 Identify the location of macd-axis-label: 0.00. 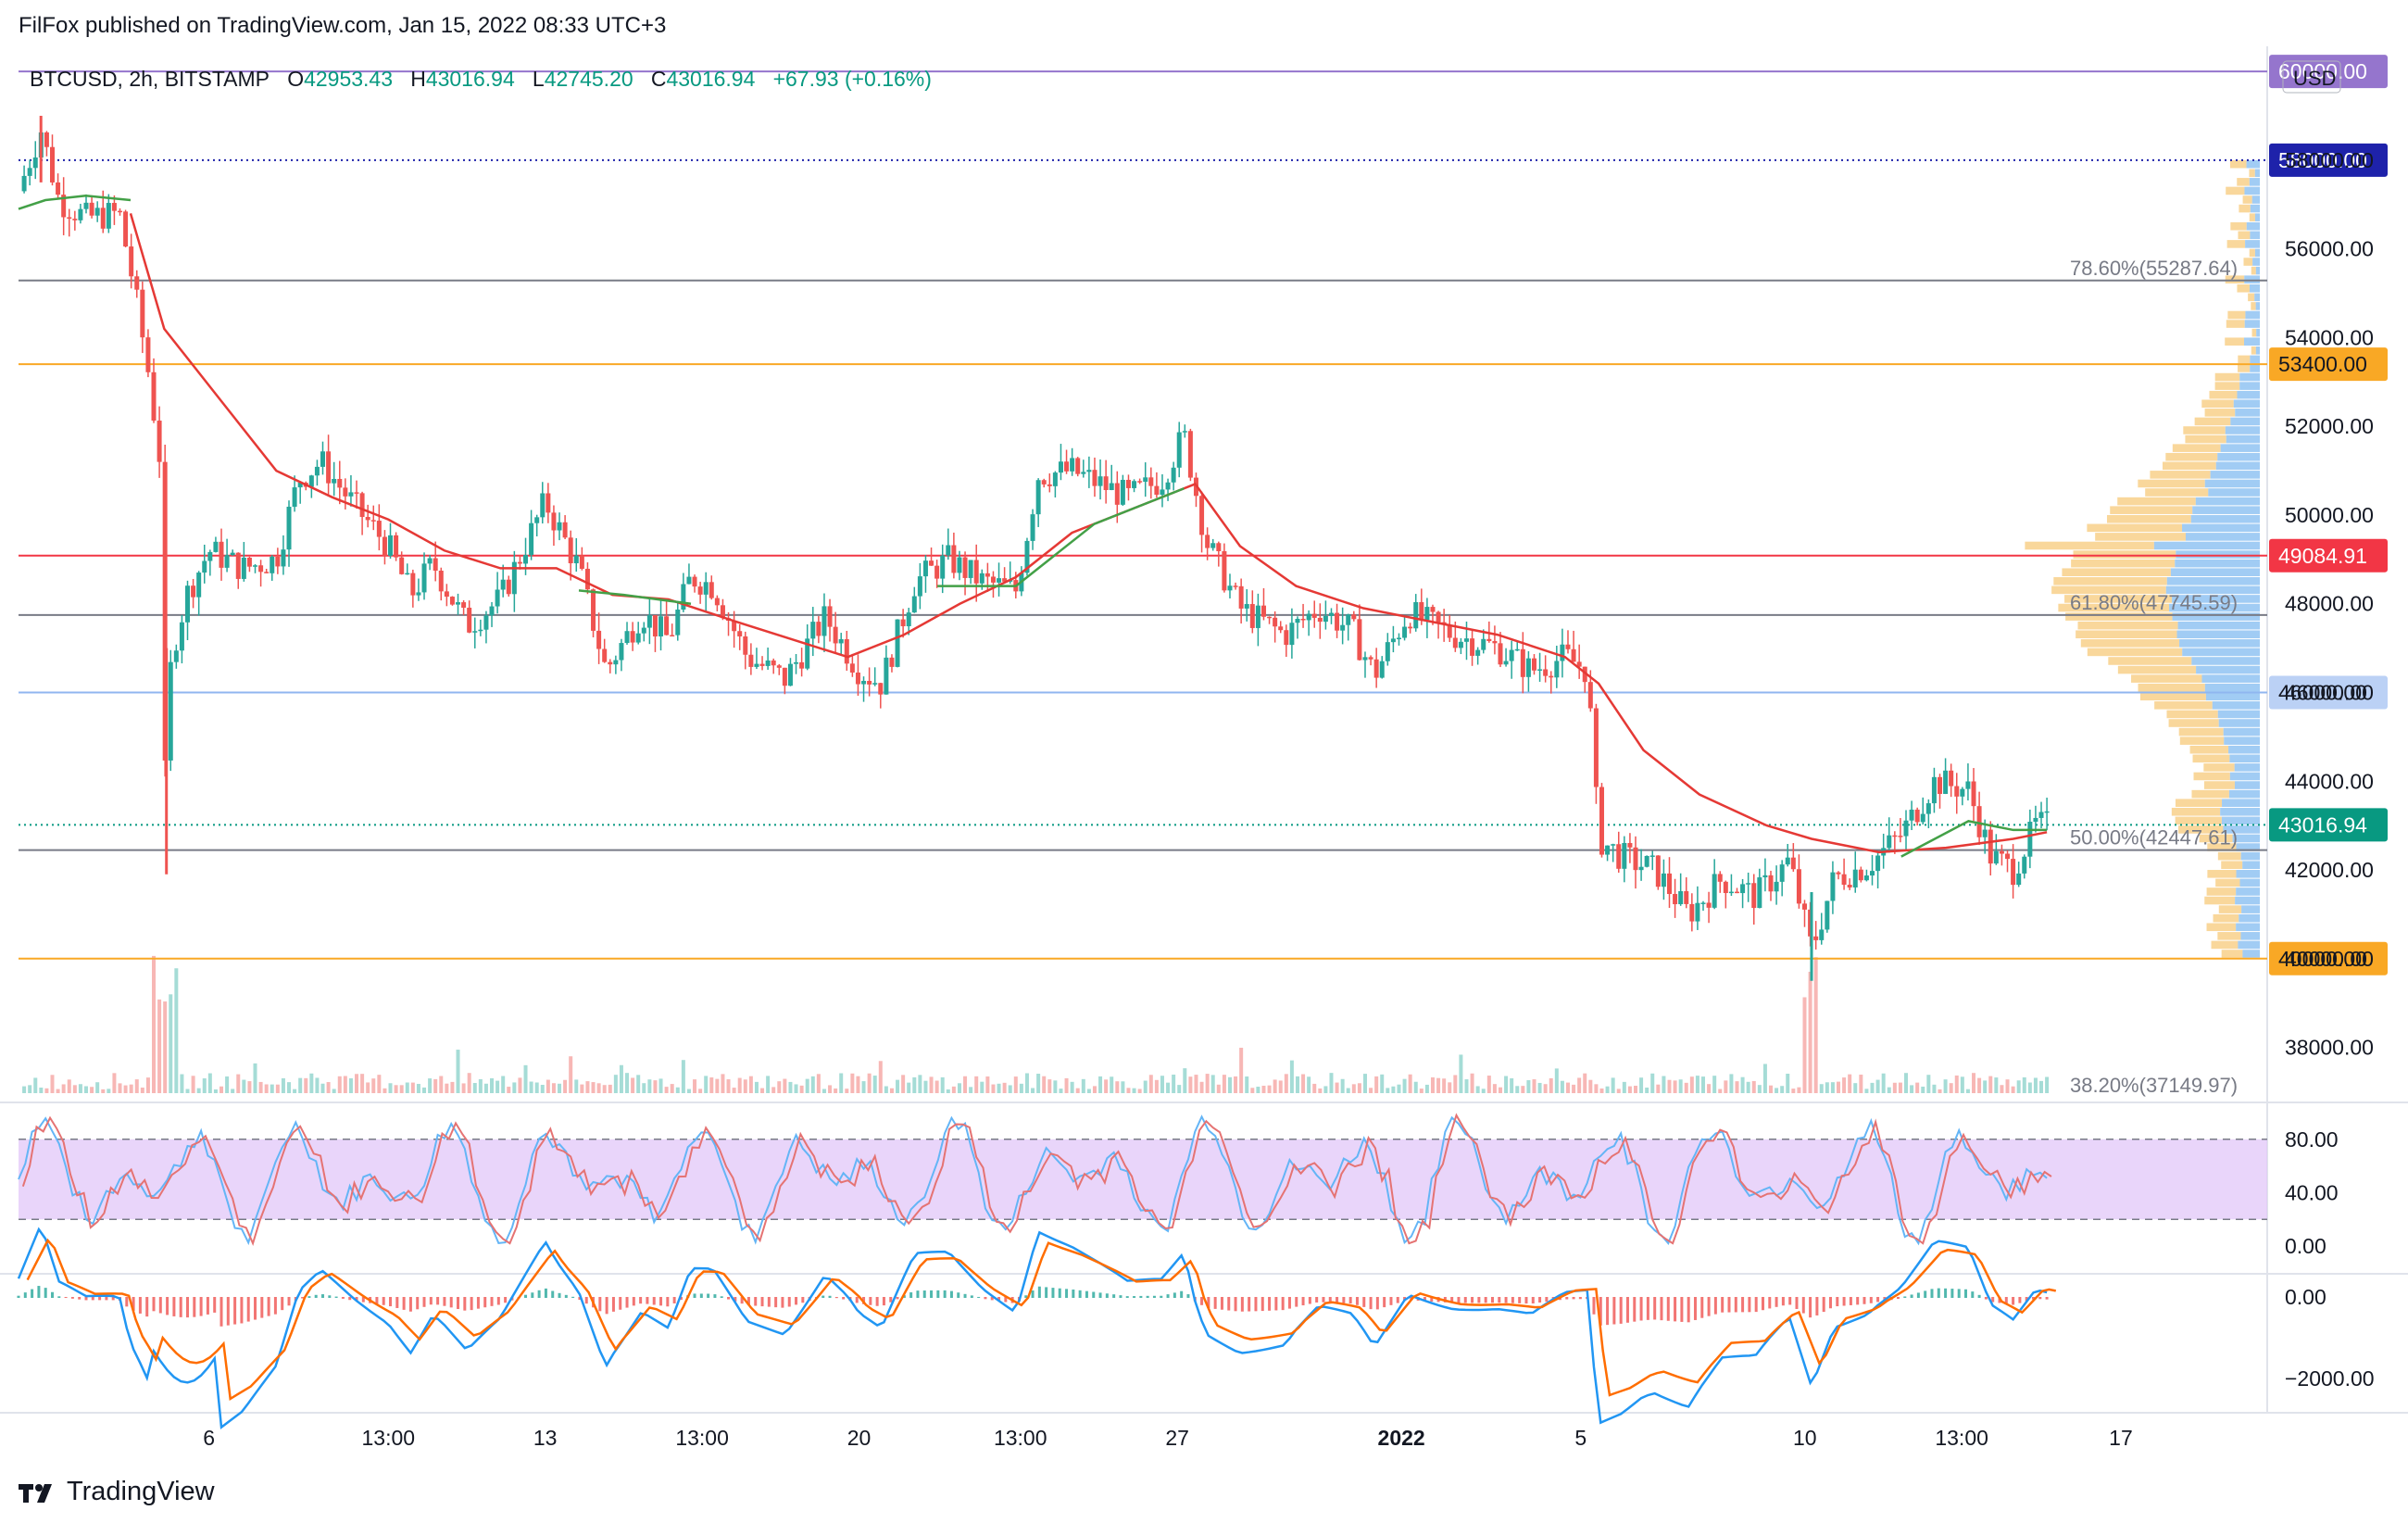
(2305, 1297).